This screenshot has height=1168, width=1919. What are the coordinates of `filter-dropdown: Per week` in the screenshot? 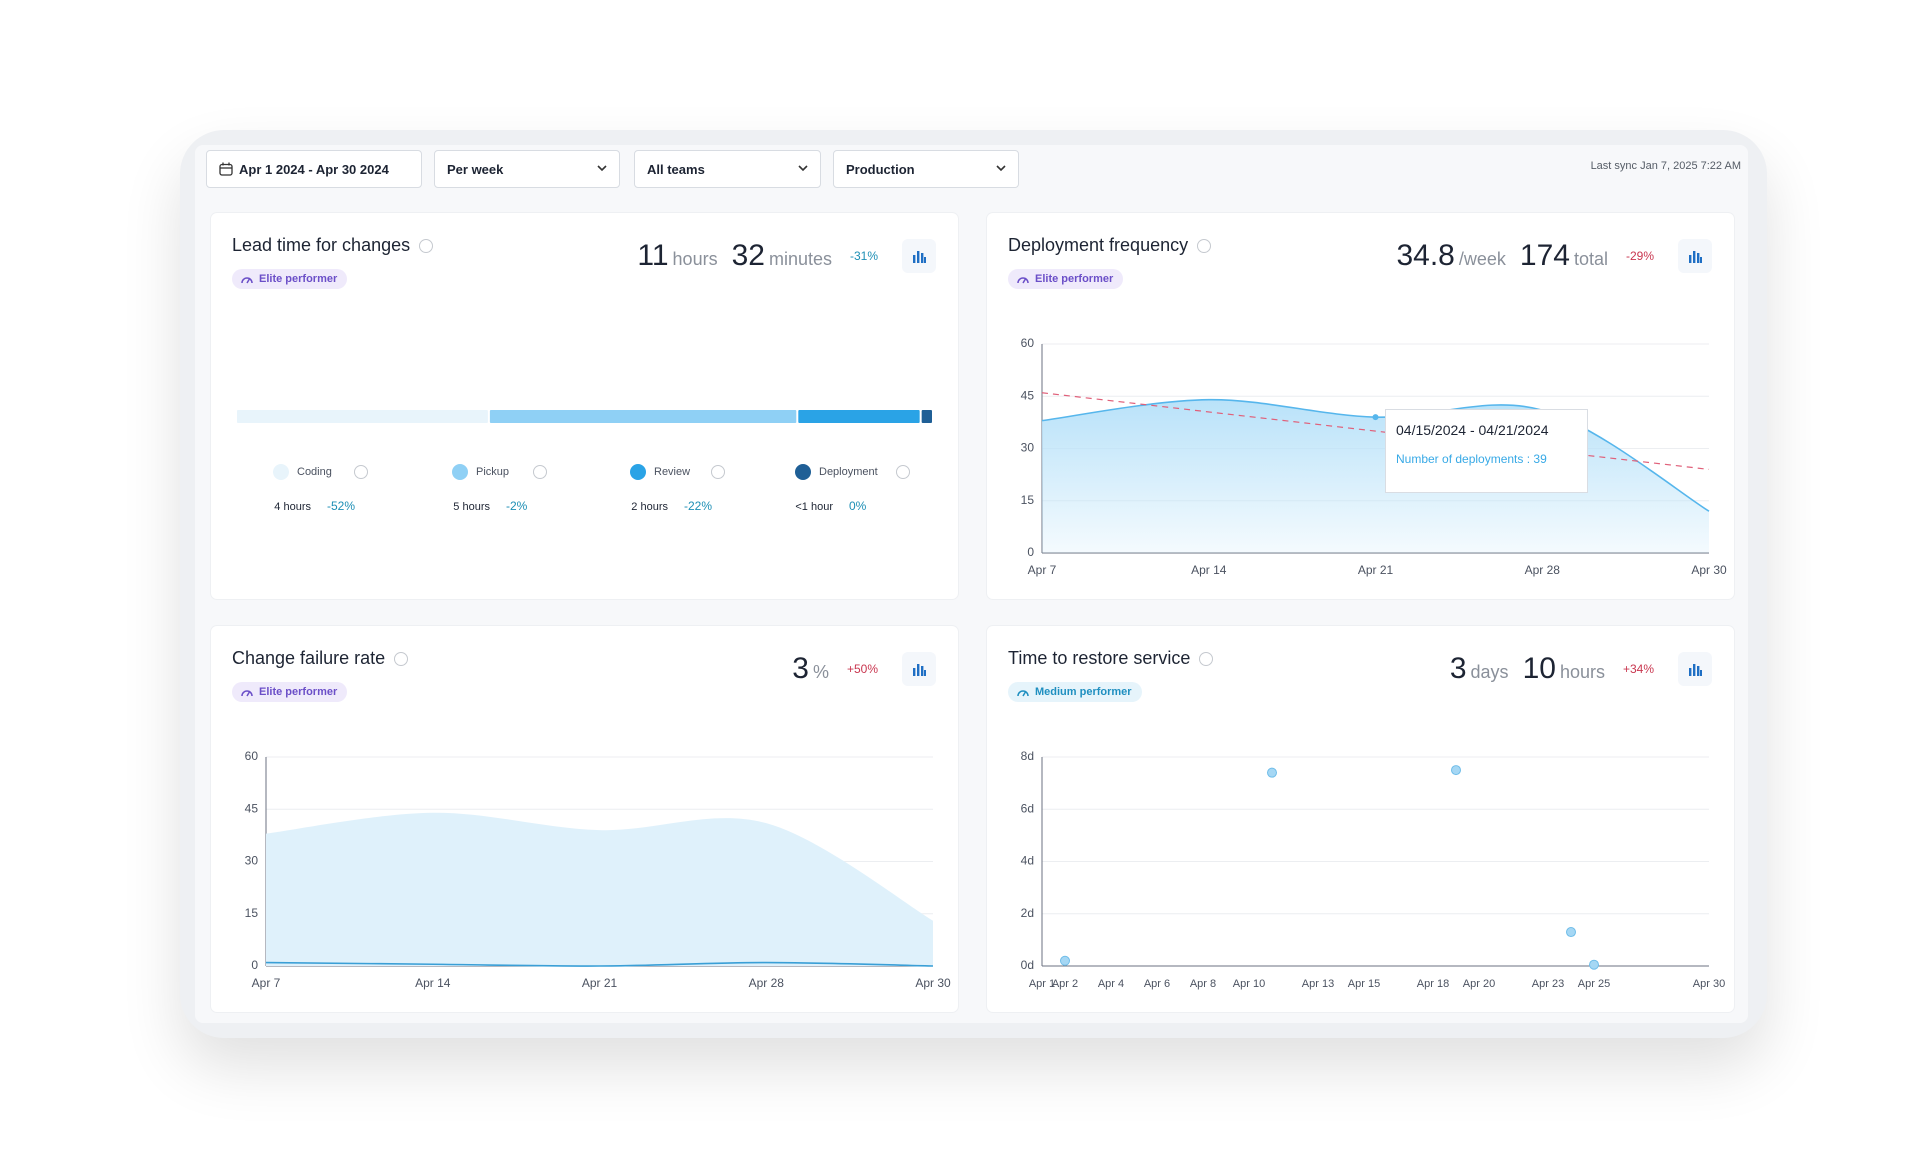 It's located at (527, 169).